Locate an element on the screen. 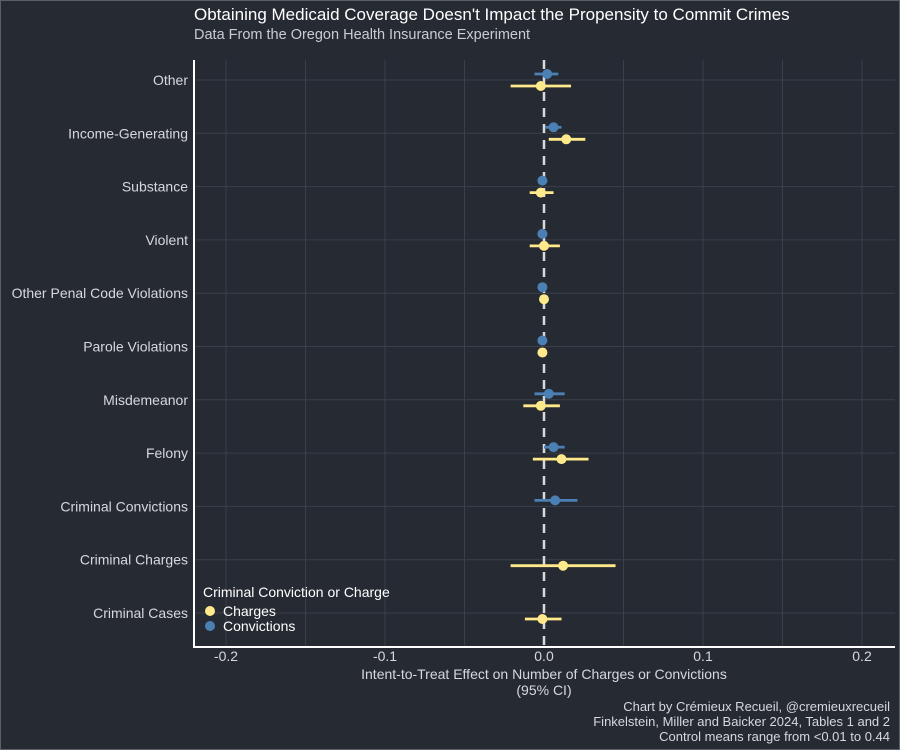 The height and width of the screenshot is (750, 900). x-tick-label: 0.1 is located at coordinates (703, 656).